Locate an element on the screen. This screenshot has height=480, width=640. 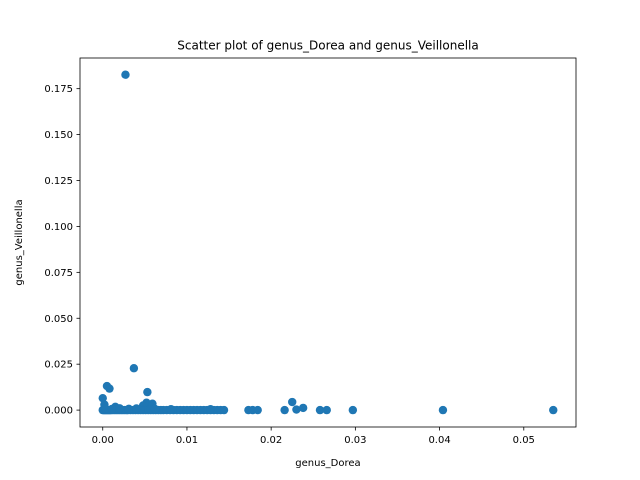
y-axis: 0.000 0.025 0.050 0.075 0.100 0.125 0.150 0.175 is located at coordinates (62, 250).